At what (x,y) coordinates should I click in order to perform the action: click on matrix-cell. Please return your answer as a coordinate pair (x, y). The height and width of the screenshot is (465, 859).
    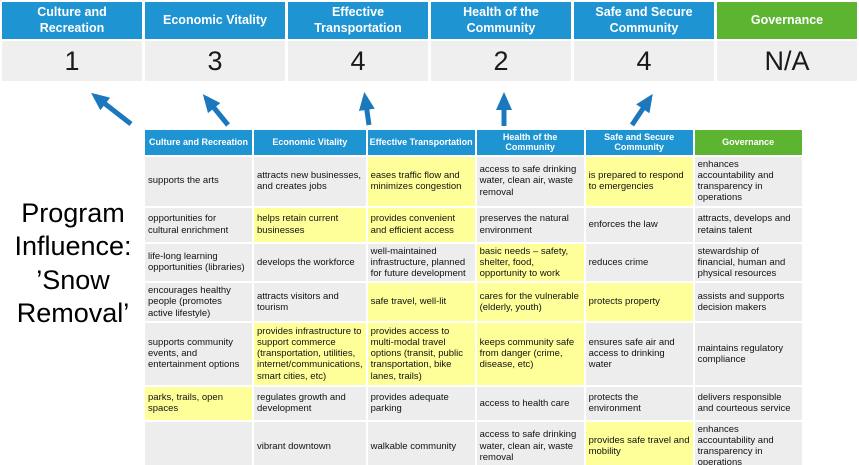
    Looking at the image, I should click on (198, 443).